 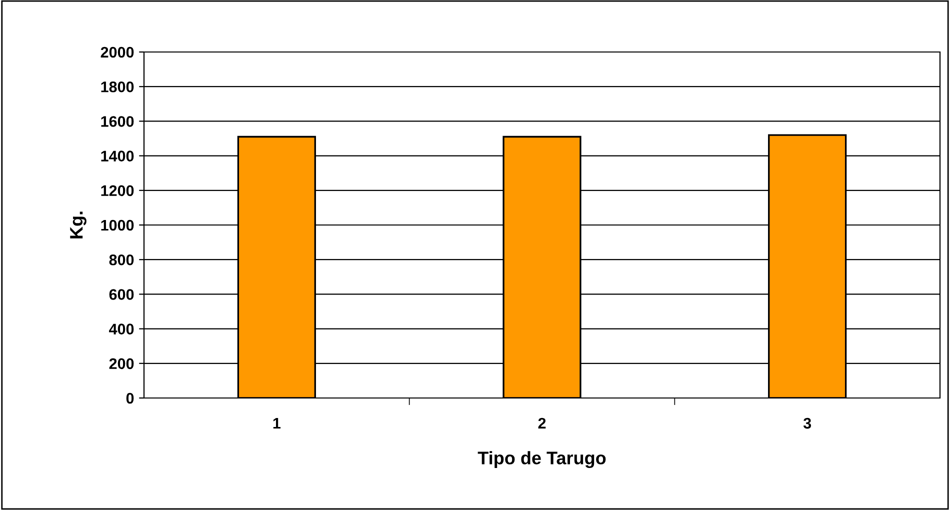 What do you see at coordinates (117, 190) in the screenshot?
I see `y-tick-label: 1200` at bounding box center [117, 190].